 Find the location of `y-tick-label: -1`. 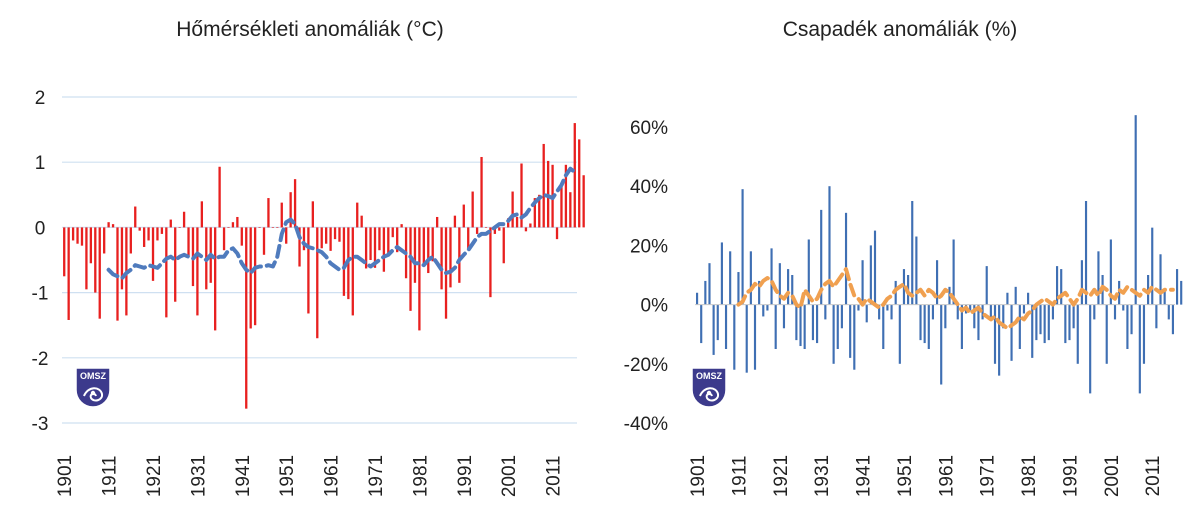

y-tick-label: -1 is located at coordinates (40, 294).